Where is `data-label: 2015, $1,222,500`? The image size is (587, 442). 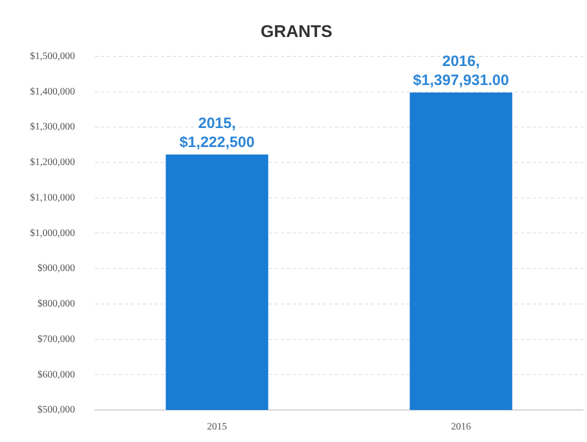
data-label: 2015, $1,222,500 is located at coordinates (217, 133).